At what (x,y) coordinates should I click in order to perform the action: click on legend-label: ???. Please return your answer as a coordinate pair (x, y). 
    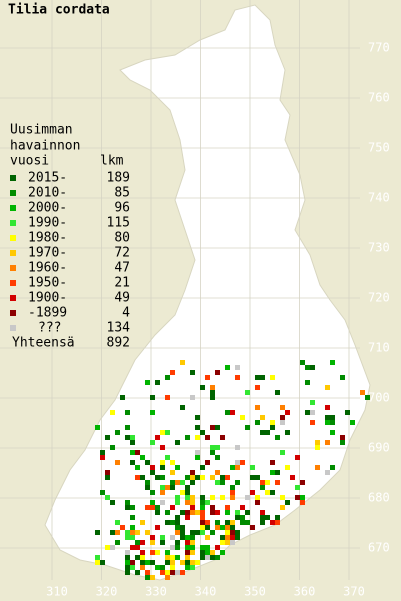
    Looking at the image, I should click on (49, 328).